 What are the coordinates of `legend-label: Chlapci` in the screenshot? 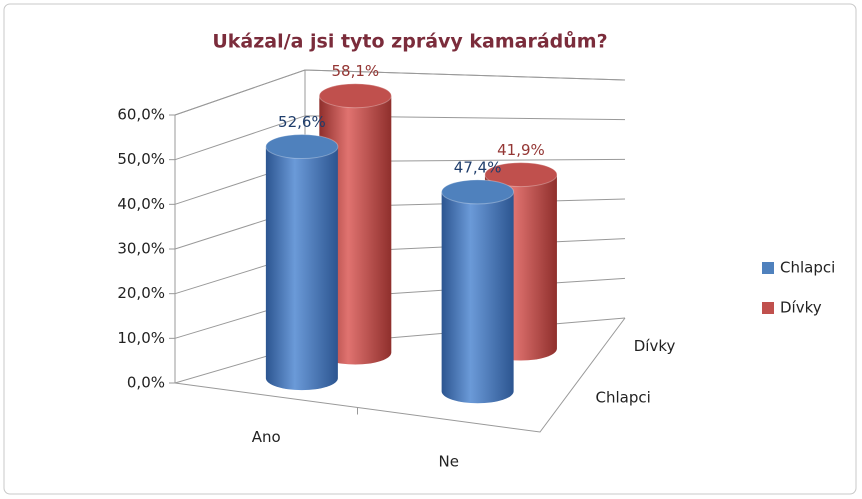 It's located at (807, 268).